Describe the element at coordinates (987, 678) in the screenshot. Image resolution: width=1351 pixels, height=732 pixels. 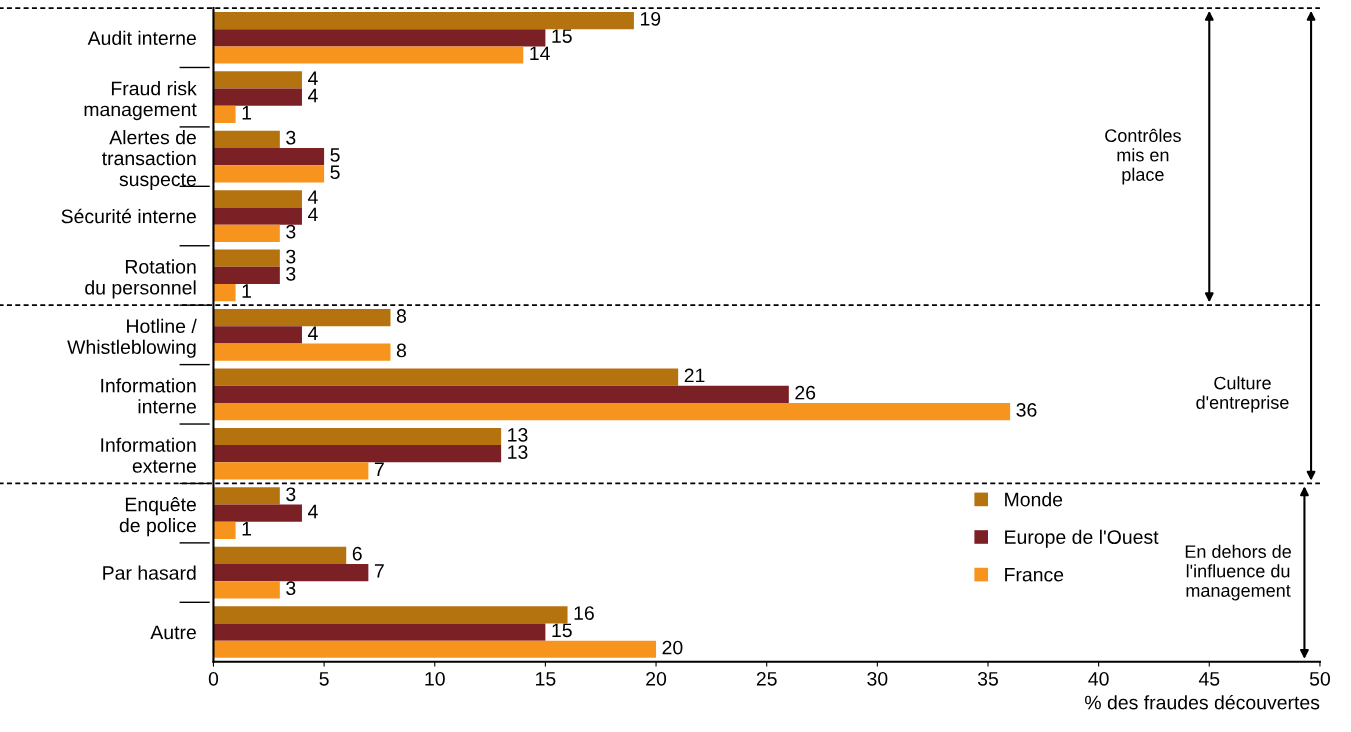
I see `x-tick-label: 35` at that location.